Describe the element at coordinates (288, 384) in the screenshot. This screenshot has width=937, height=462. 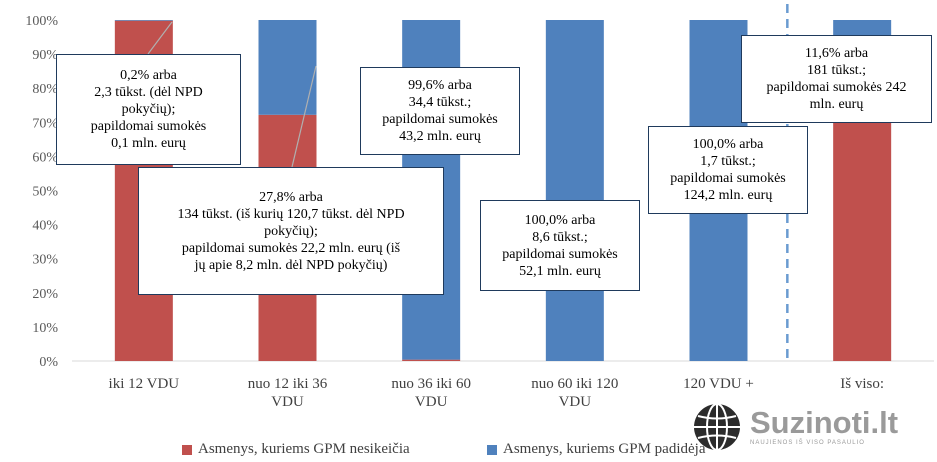
I see `x-category-label: nuo 12 iki 36` at that location.